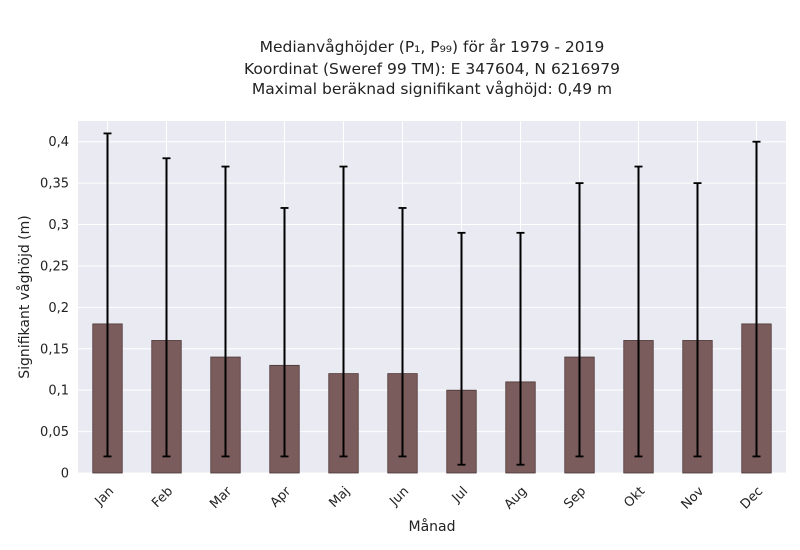  I want to click on x-tick-label: Apr, so click(281, 497).